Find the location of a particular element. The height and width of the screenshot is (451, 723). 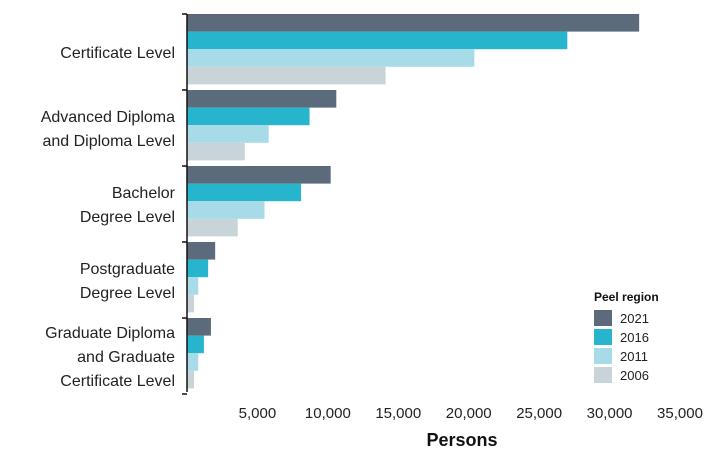

x-tick-label: 35,000 is located at coordinates (680, 413).